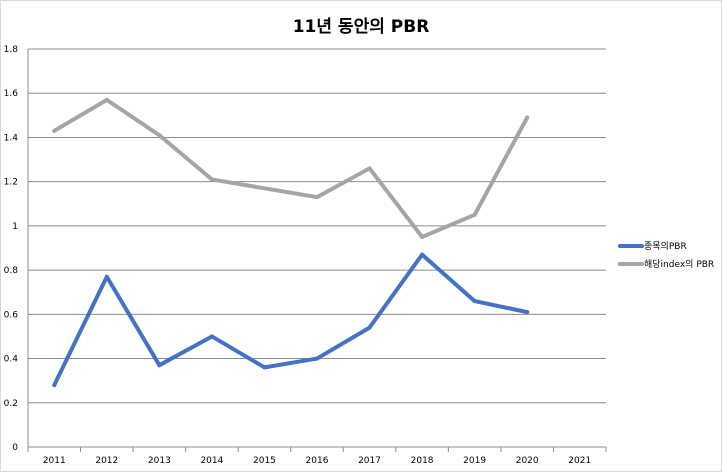 This screenshot has width=722, height=472. I want to click on y-tick-label: 1, so click(15, 227).